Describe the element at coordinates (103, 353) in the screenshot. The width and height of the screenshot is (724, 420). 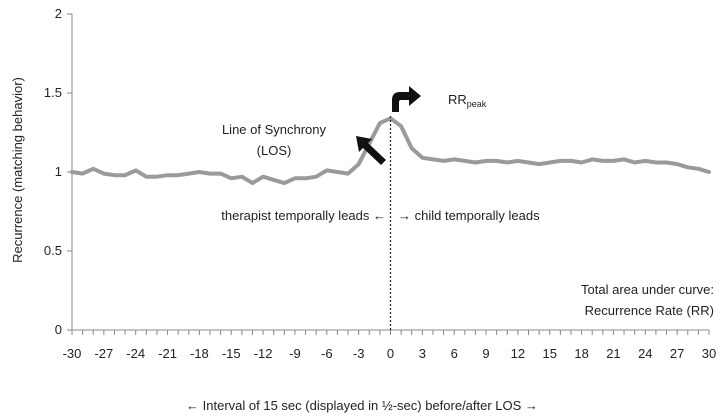
I see `x-tick-label: -27` at that location.